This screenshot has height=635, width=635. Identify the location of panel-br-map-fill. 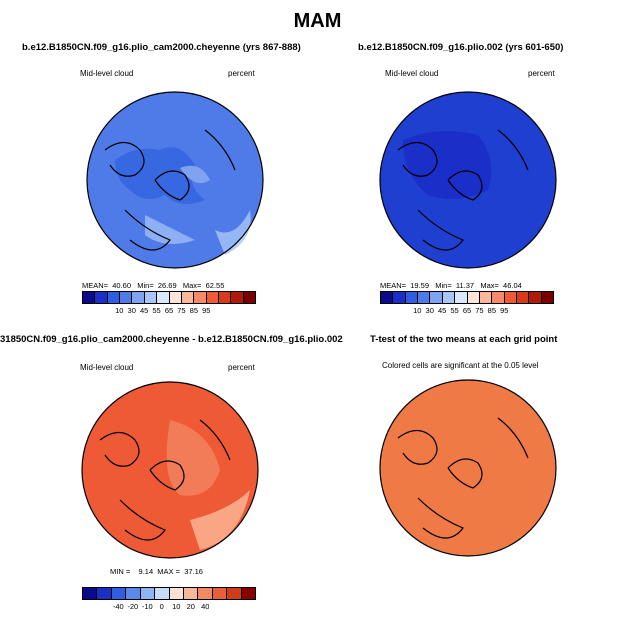
(468, 468).